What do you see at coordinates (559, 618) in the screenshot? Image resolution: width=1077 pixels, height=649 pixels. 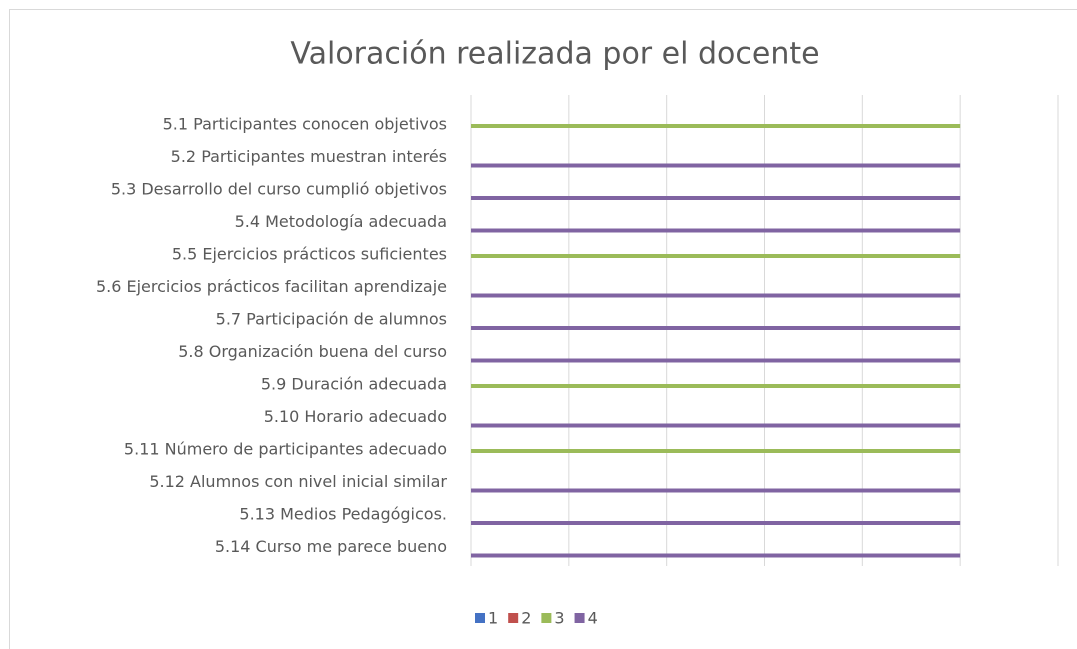 I see `legend-label: 3` at bounding box center [559, 618].